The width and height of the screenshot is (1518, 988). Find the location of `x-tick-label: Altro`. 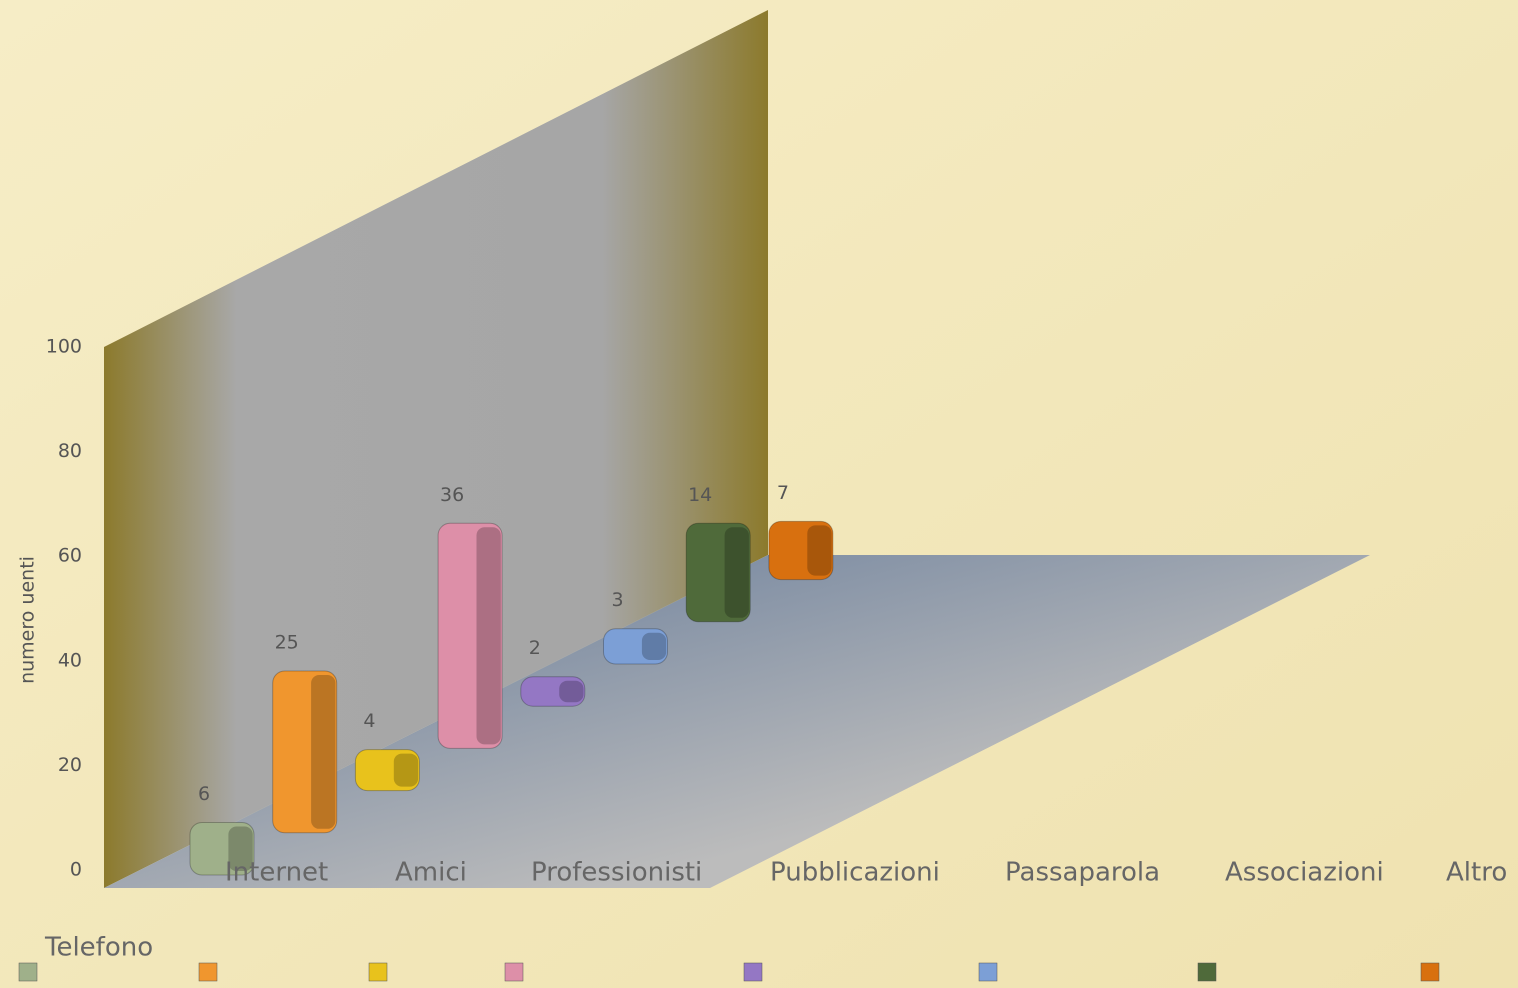

x-tick-label: Altro is located at coordinates (1476, 873).